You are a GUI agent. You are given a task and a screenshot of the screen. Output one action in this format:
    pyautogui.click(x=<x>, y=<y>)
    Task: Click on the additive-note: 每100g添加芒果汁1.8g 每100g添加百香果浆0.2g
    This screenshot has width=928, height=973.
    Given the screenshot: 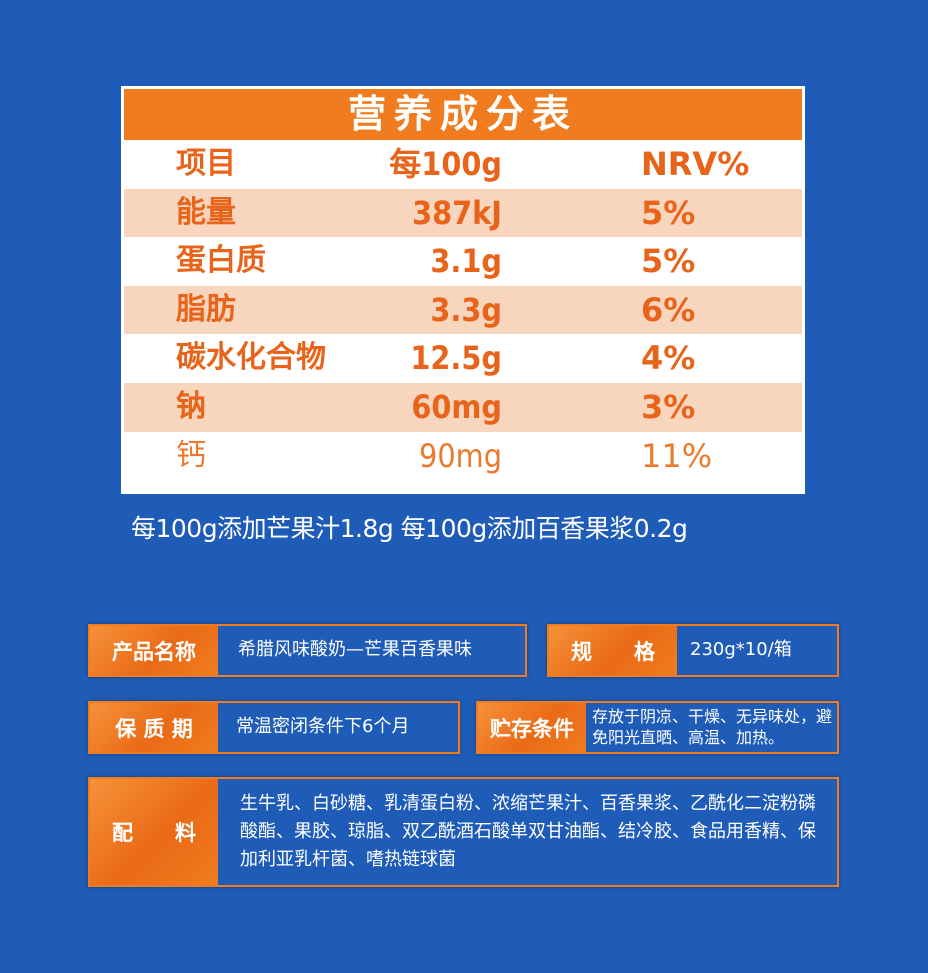 What is the action you would take?
    pyautogui.click(x=409, y=528)
    